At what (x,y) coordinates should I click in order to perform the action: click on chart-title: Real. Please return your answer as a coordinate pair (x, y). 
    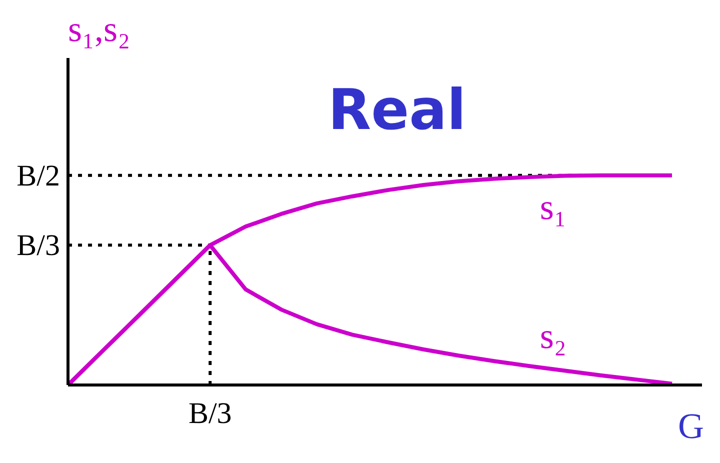
    Looking at the image, I should click on (397, 110).